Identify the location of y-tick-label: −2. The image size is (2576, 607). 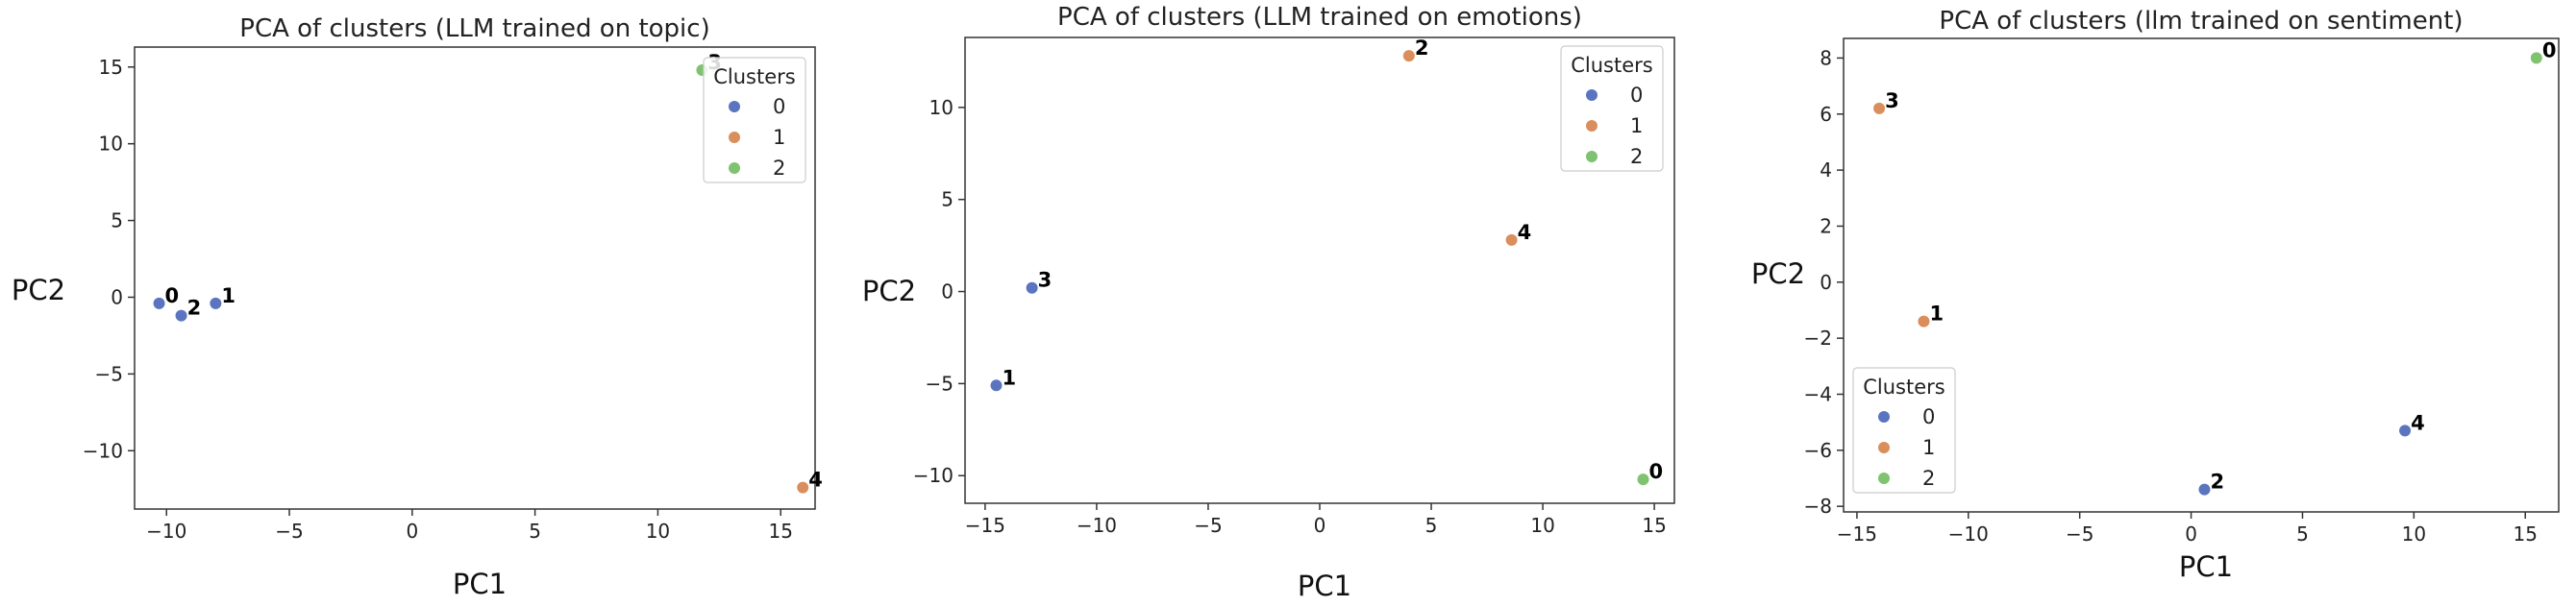
(1818, 338).